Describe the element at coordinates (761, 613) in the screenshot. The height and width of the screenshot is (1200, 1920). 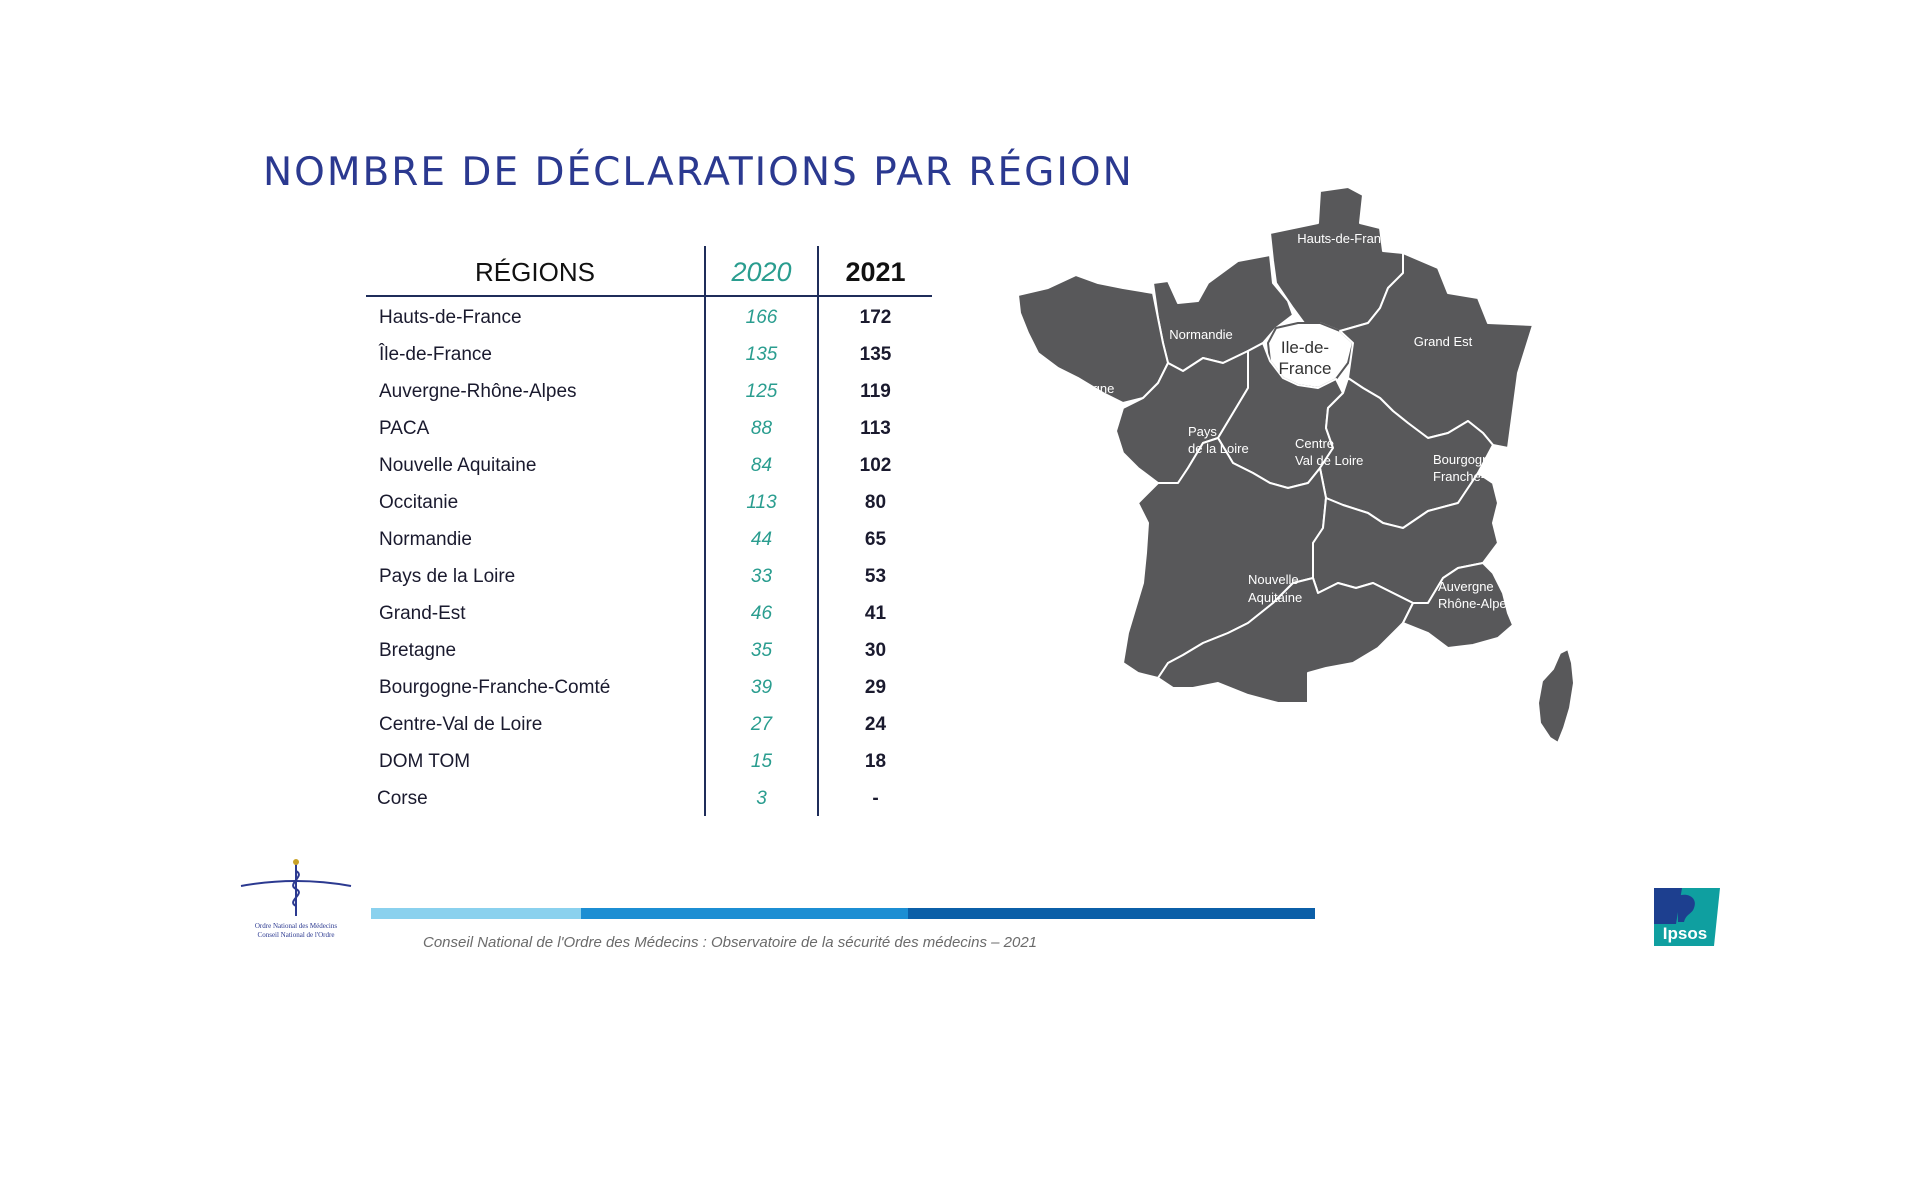
I see `row-value-2020: 46` at that location.